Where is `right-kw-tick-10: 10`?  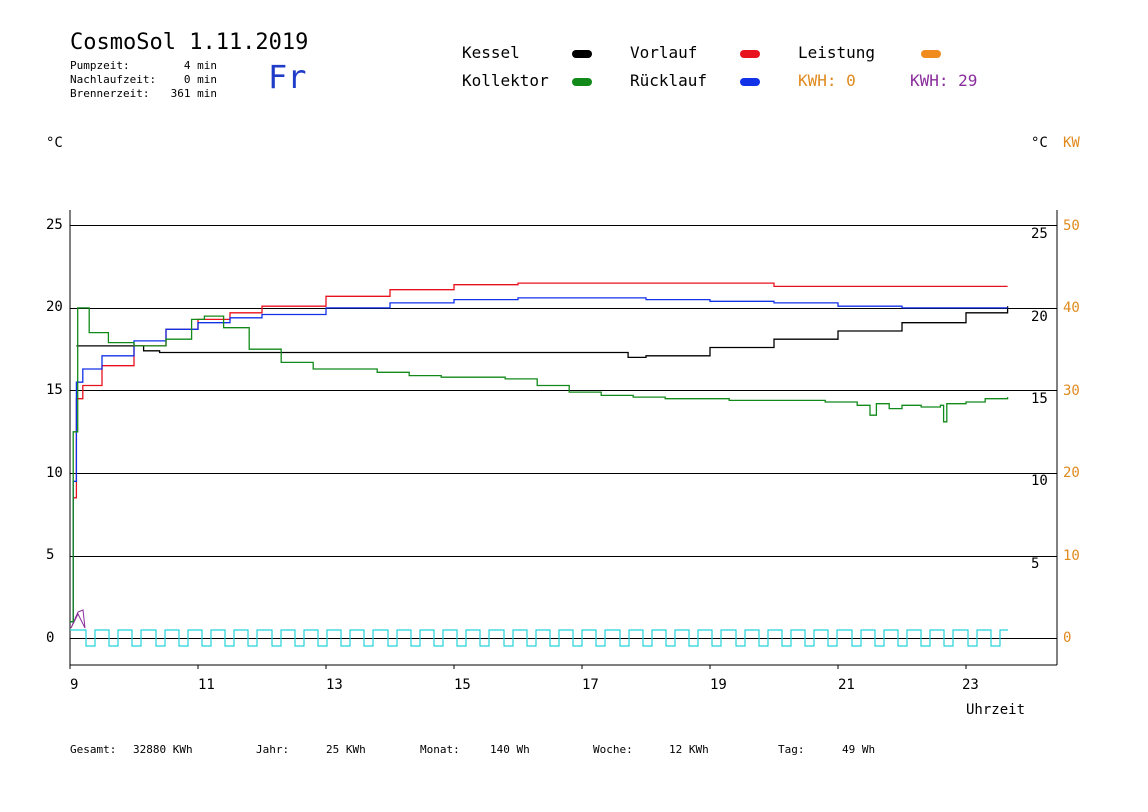 right-kw-tick-10: 10 is located at coordinates (1071, 556).